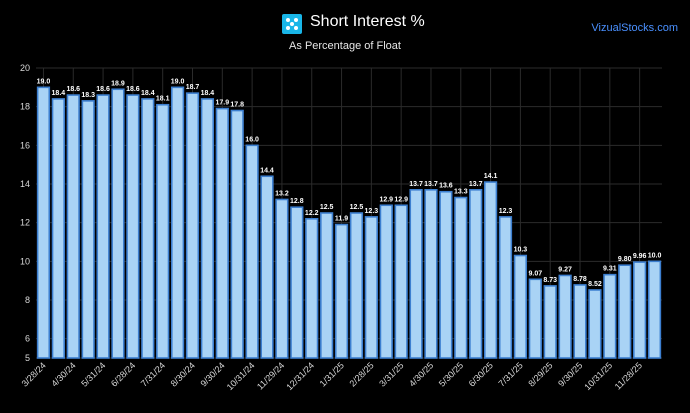 Image resolution: width=690 pixels, height=413 pixels. What do you see at coordinates (25, 184) in the screenshot?
I see `y-tick-label: 14` at bounding box center [25, 184].